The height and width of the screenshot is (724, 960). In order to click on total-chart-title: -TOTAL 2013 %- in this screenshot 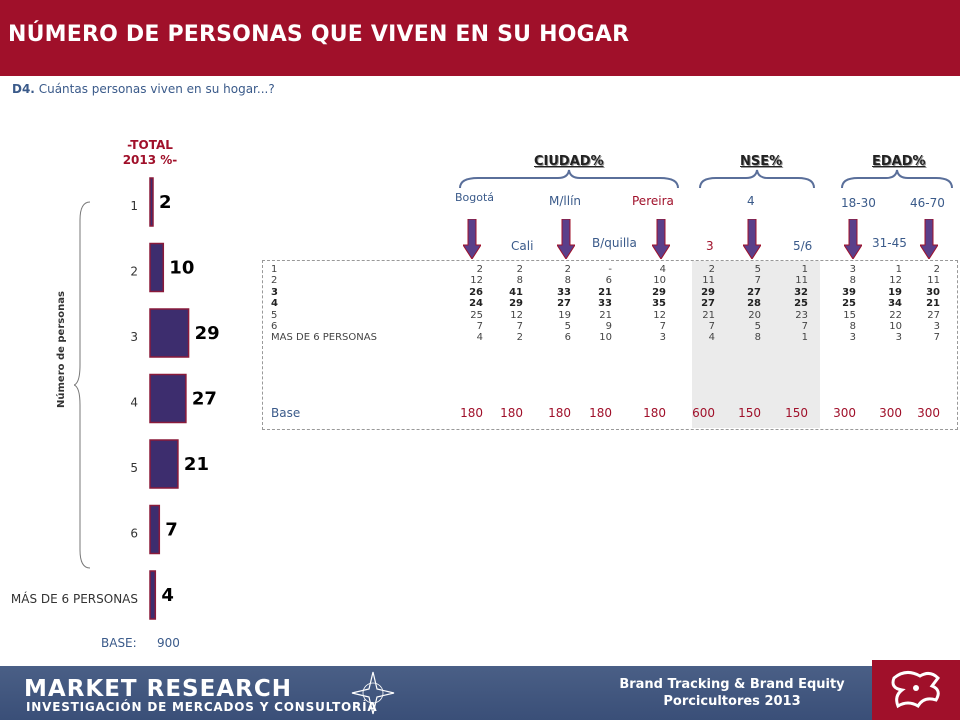, I will do `click(150, 153)`.